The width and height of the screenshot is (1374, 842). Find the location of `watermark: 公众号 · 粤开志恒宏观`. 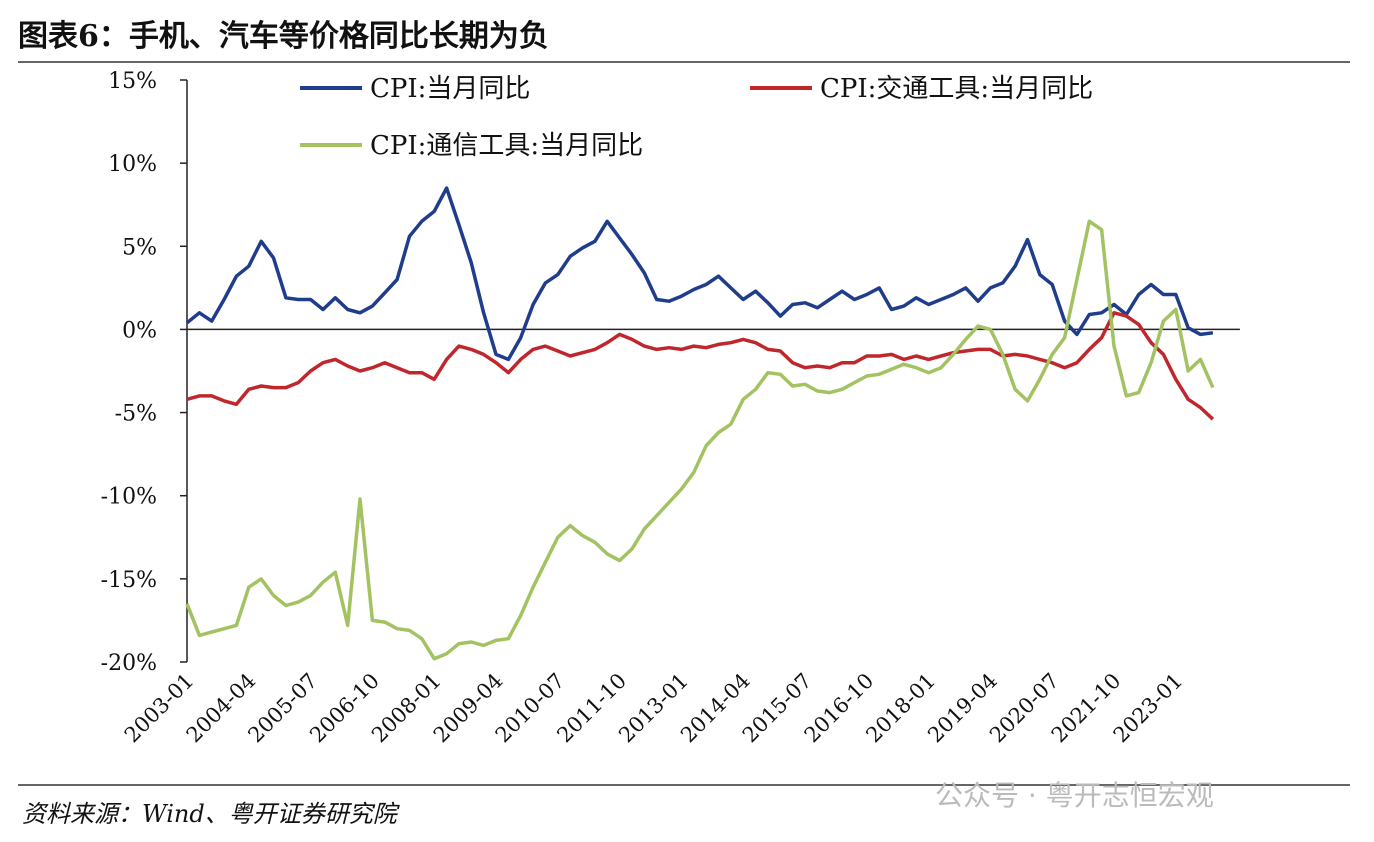

watermark: 公众号 · 粤开志恒宏观 is located at coordinates (1074, 795).